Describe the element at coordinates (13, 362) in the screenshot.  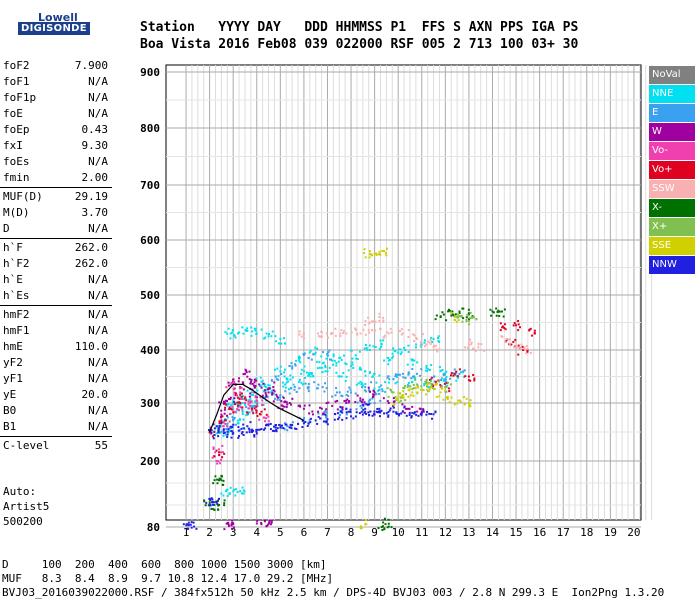
I see `param-label: yF2` at that location.